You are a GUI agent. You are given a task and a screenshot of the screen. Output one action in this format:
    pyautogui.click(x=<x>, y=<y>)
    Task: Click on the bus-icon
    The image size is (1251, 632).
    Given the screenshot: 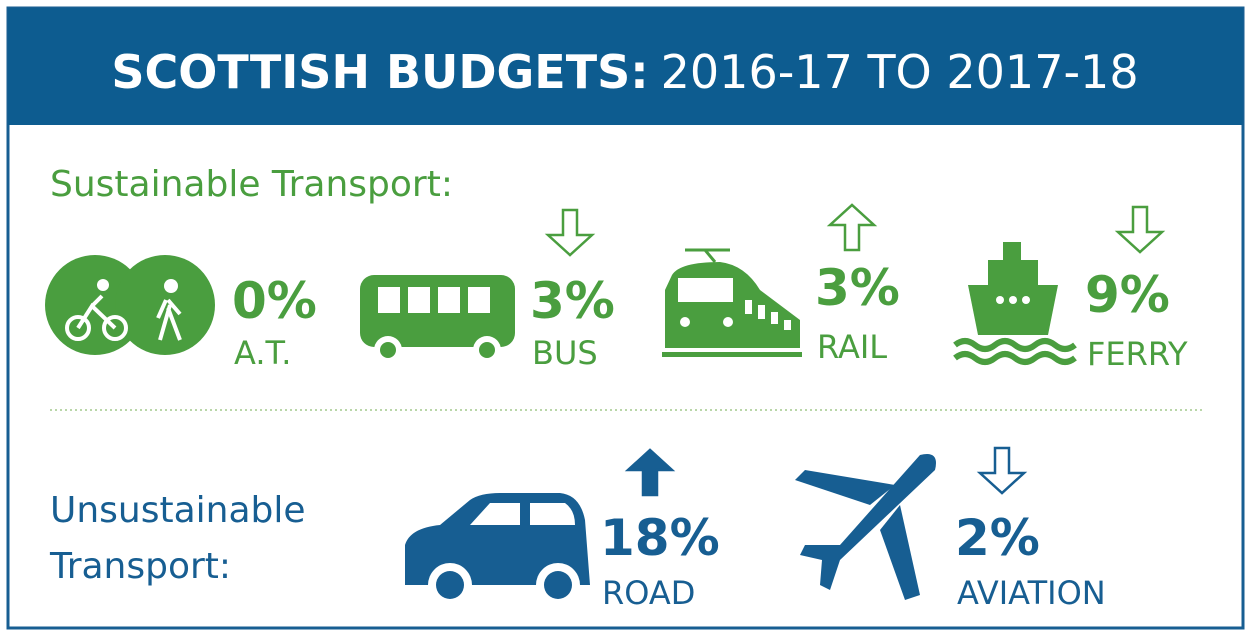 What is the action you would take?
    pyautogui.click(x=437, y=319)
    